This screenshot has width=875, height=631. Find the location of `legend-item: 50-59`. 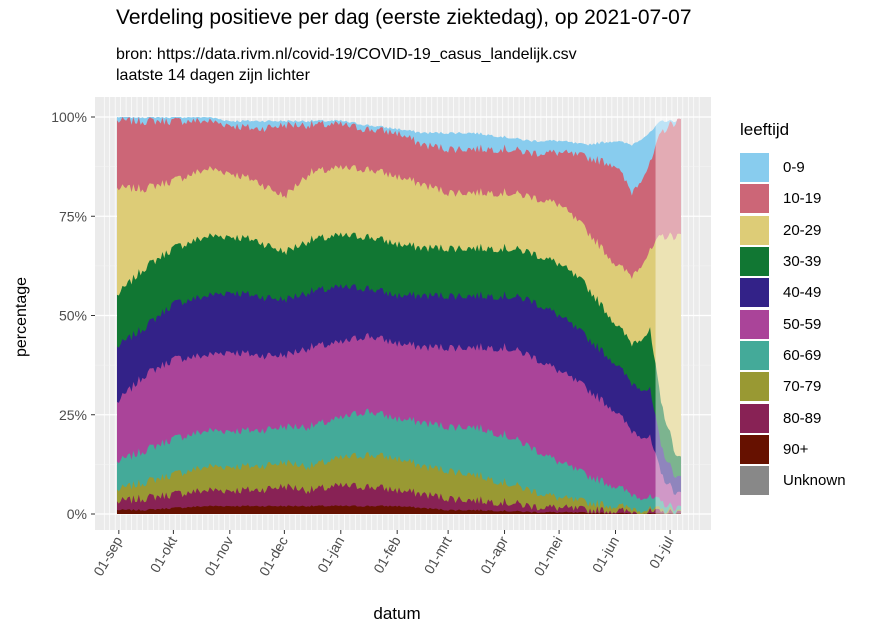

legend-item: 50-59 is located at coordinates (793, 323).